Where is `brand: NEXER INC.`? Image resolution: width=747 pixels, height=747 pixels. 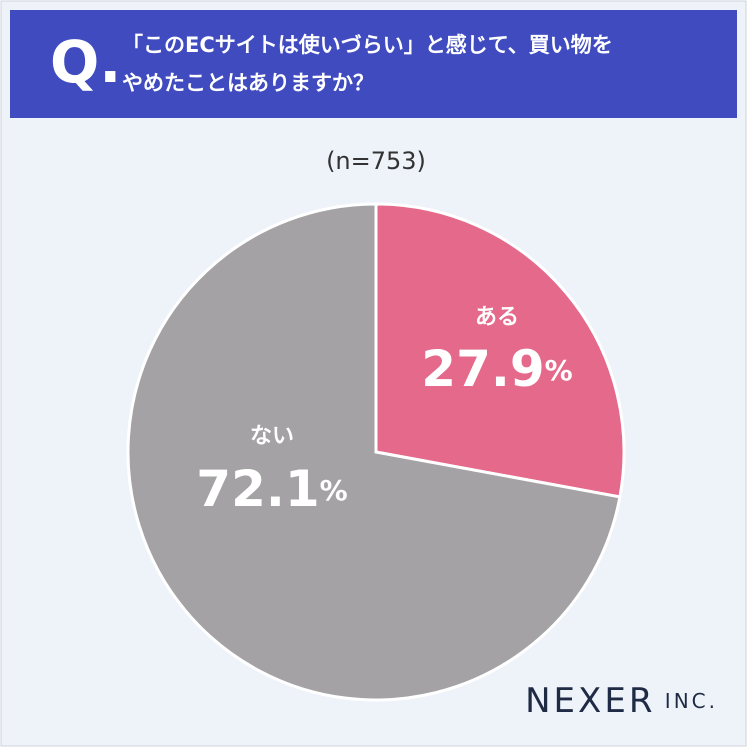 brand: NEXER INC. is located at coordinates (621, 701).